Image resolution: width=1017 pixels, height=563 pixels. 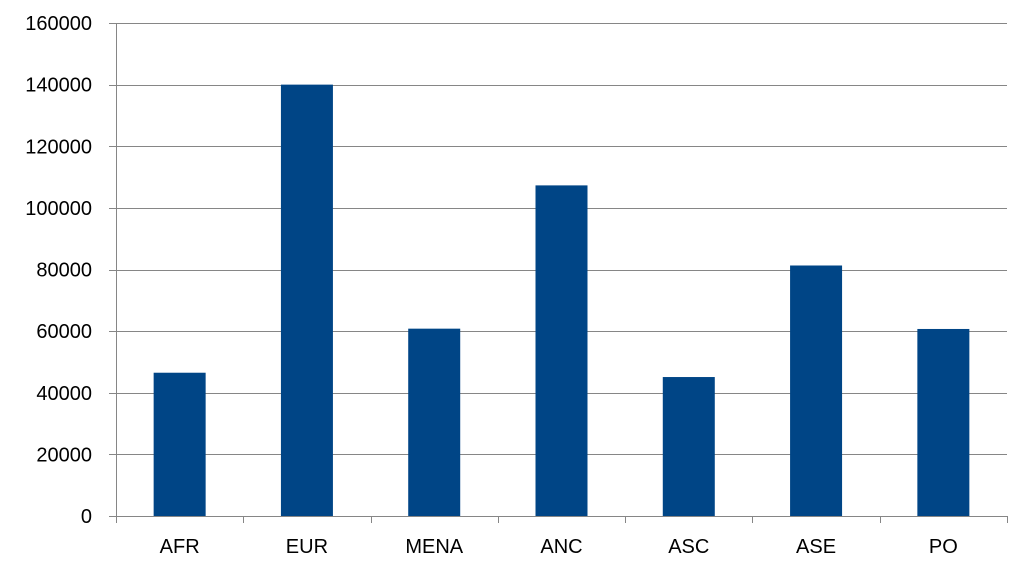 What do you see at coordinates (86, 517) in the screenshot?
I see `y-tick-label: 0` at bounding box center [86, 517].